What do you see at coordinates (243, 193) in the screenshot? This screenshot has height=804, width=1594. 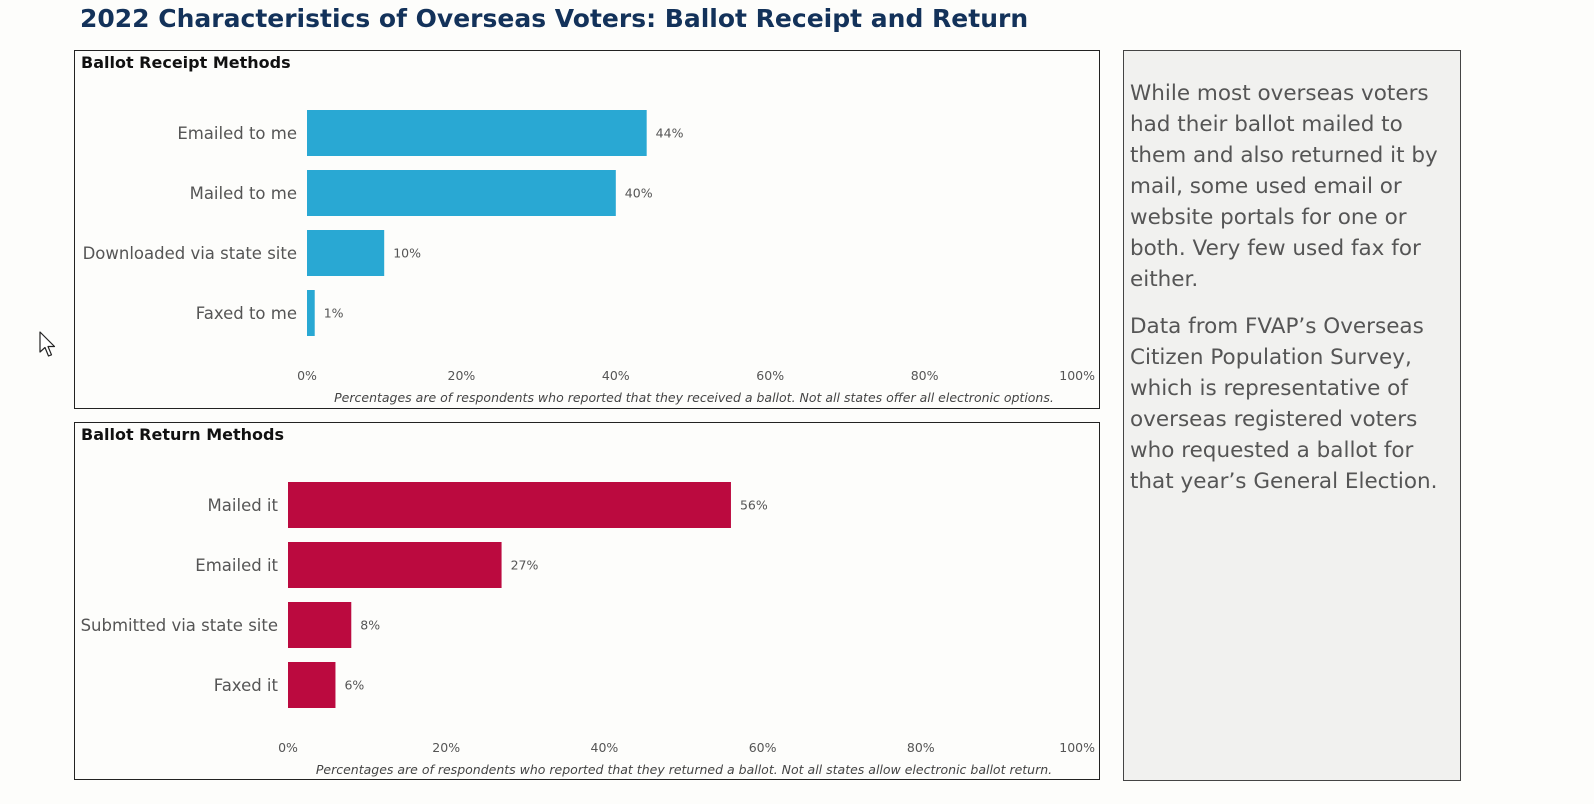 I see `category-label: Mailed to me` at bounding box center [243, 193].